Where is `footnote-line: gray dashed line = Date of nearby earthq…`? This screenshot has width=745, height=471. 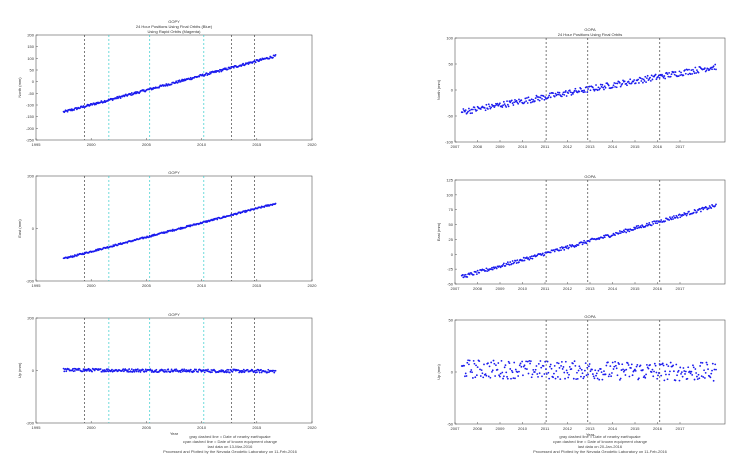
footnote-line: gray dashed line = Date of nearby earthq… is located at coordinates (230, 436).